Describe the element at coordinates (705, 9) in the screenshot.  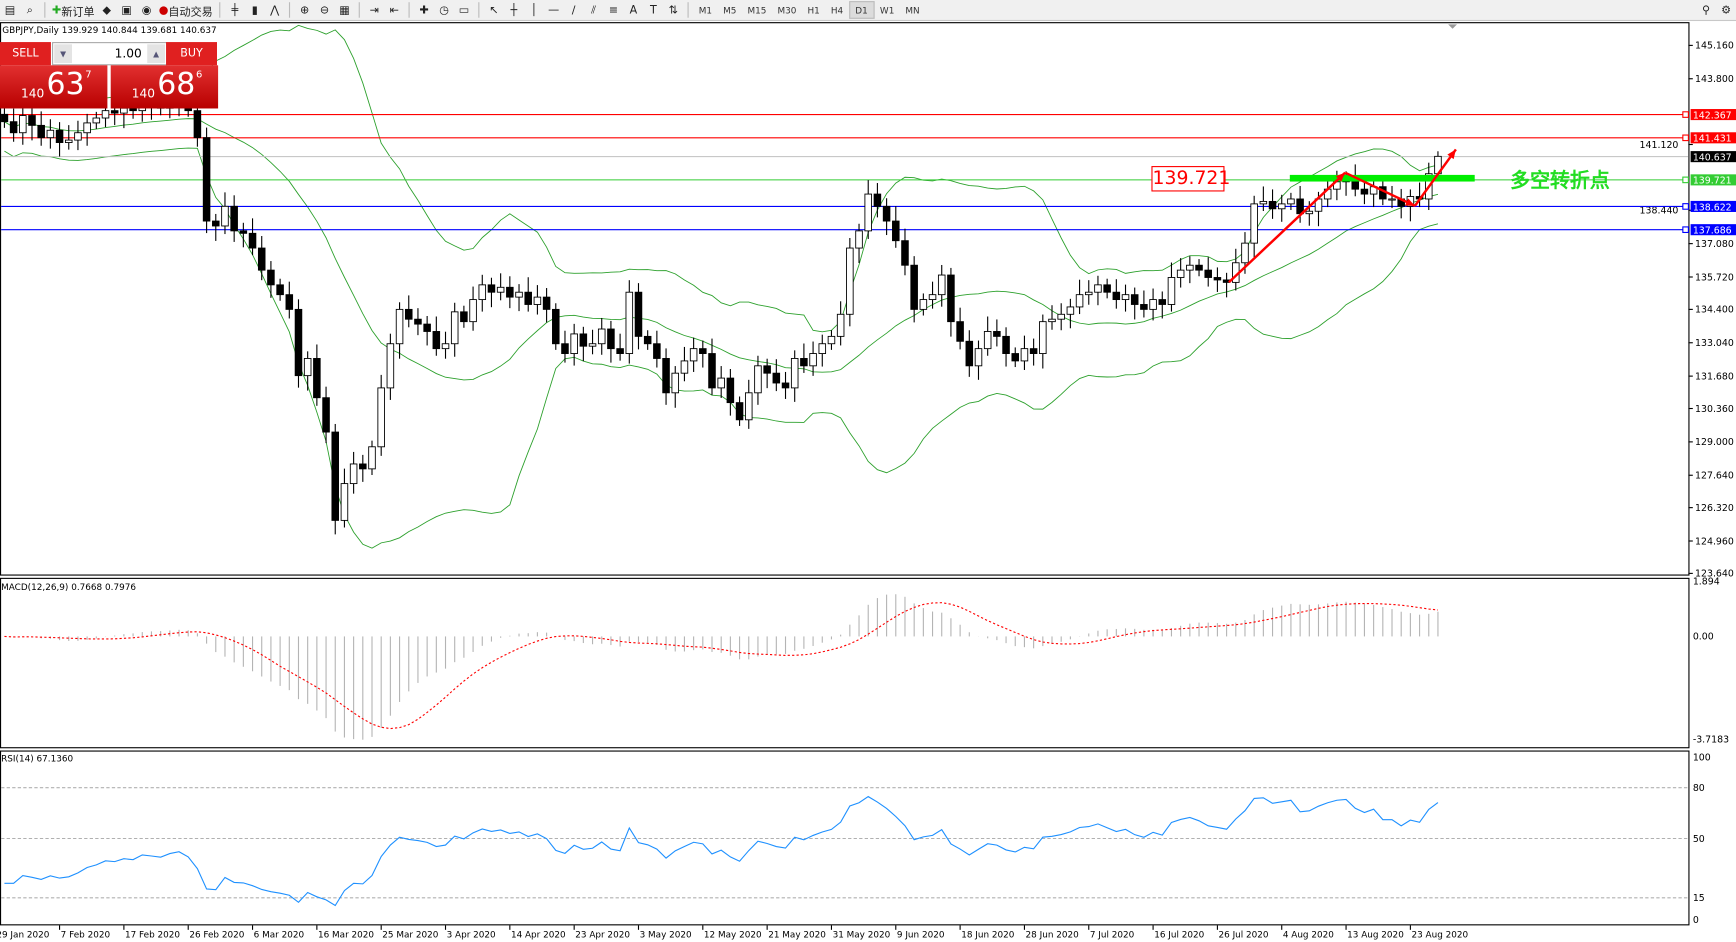
I see `timeframe-m1: M1` at that location.